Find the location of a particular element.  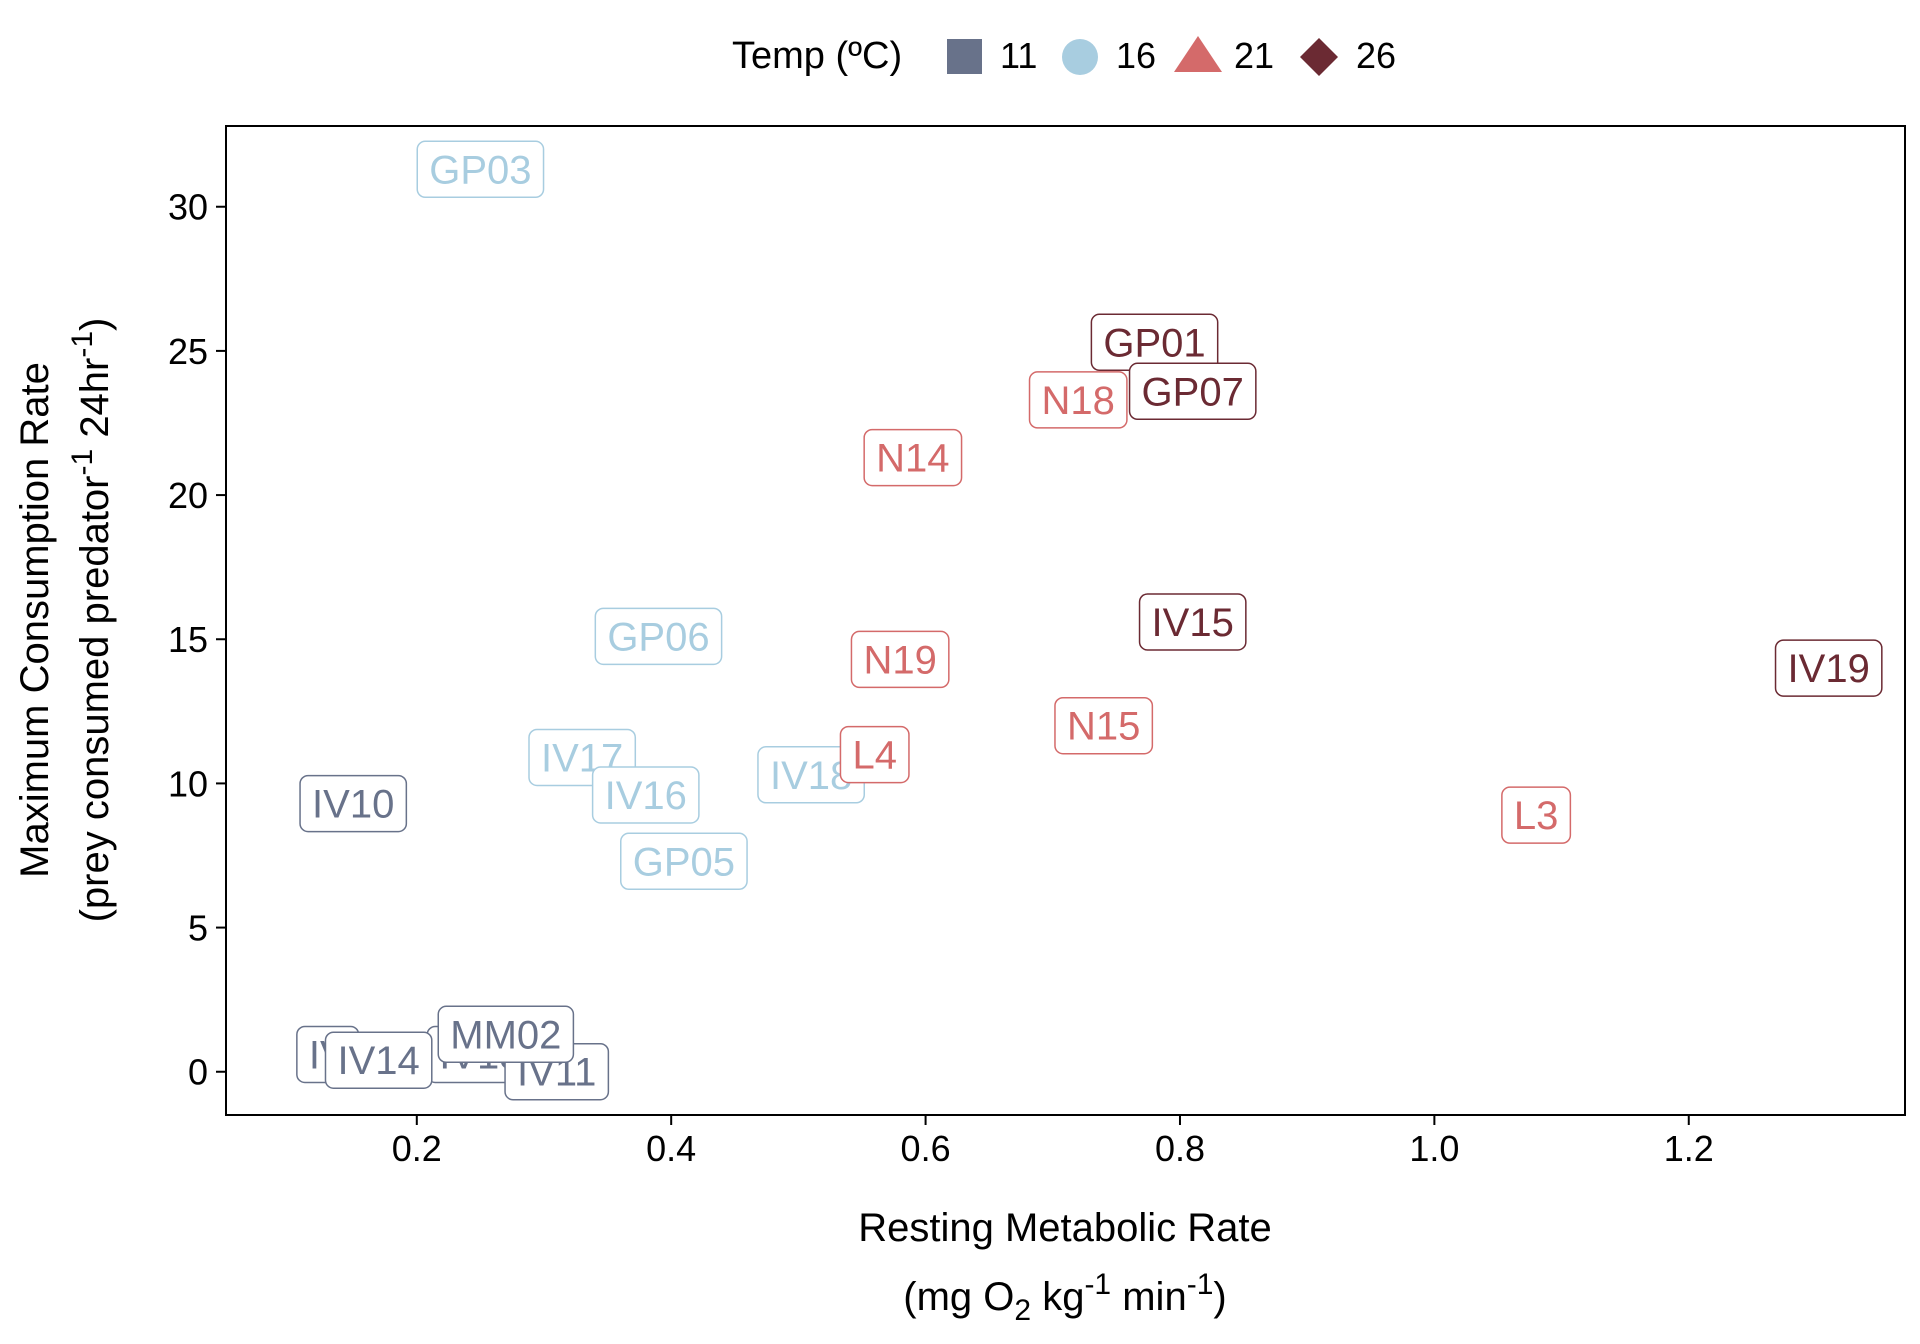

legend-circle-icon is located at coordinates (1080, 57).